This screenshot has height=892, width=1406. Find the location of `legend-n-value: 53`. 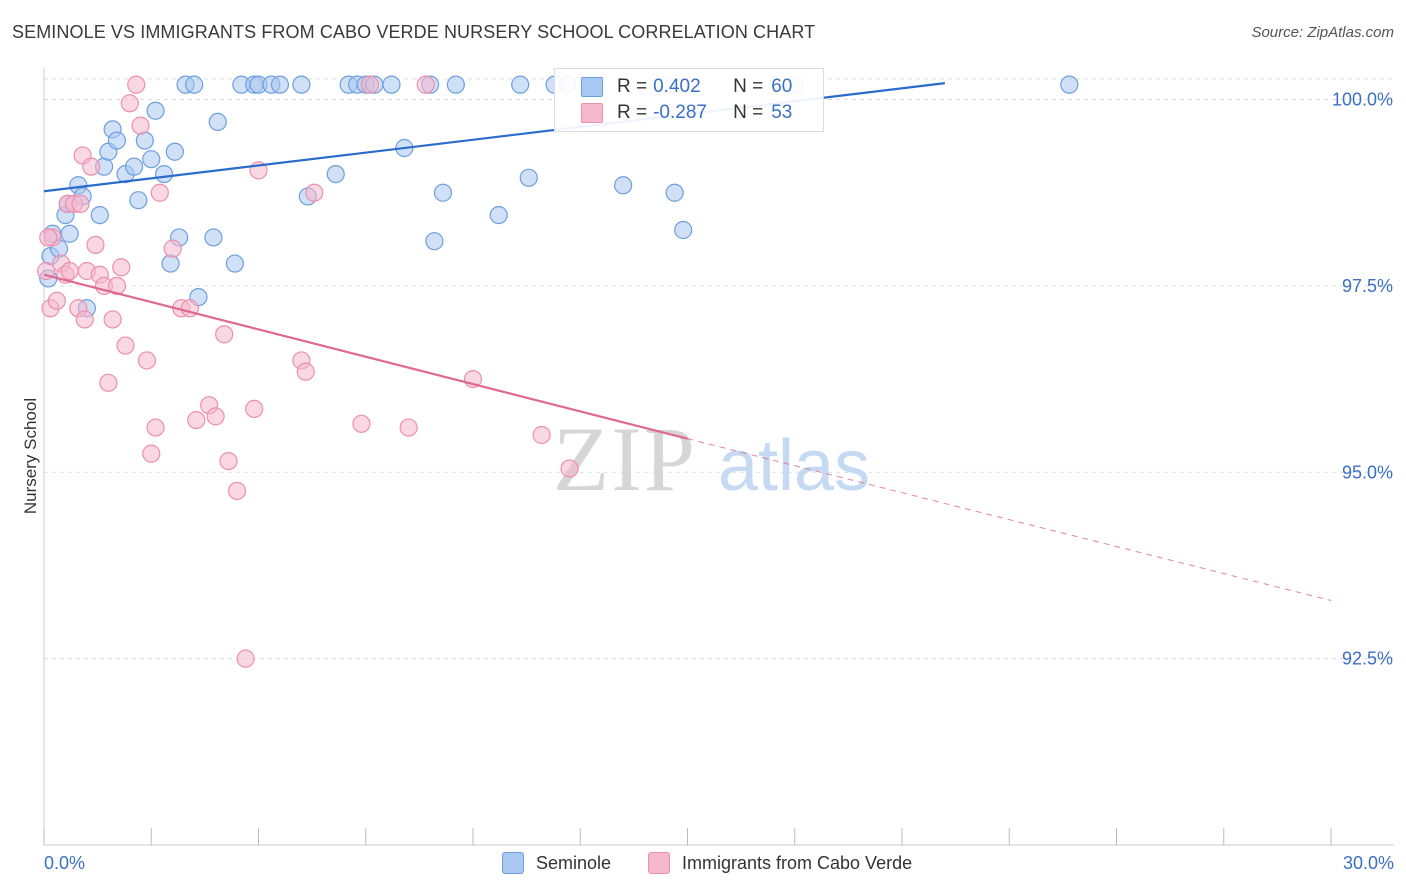

legend-n-value: 53 is located at coordinates (782, 112).